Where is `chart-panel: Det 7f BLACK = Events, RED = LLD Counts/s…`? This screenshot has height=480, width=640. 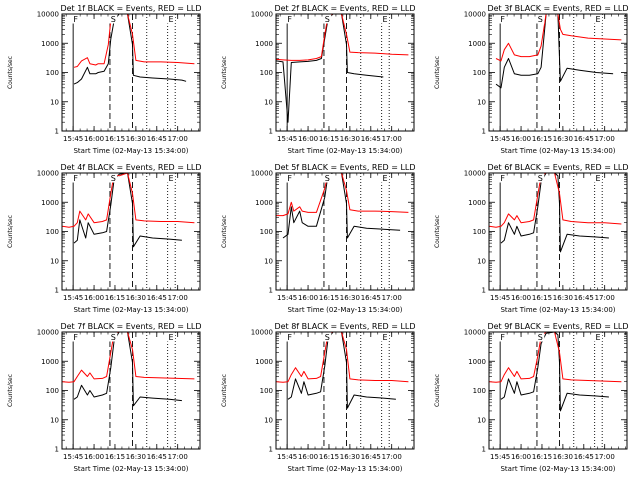
chart-panel: Det 7f BLACK = Events, RED = LLD Counts/s… is located at coordinates (104, 397).